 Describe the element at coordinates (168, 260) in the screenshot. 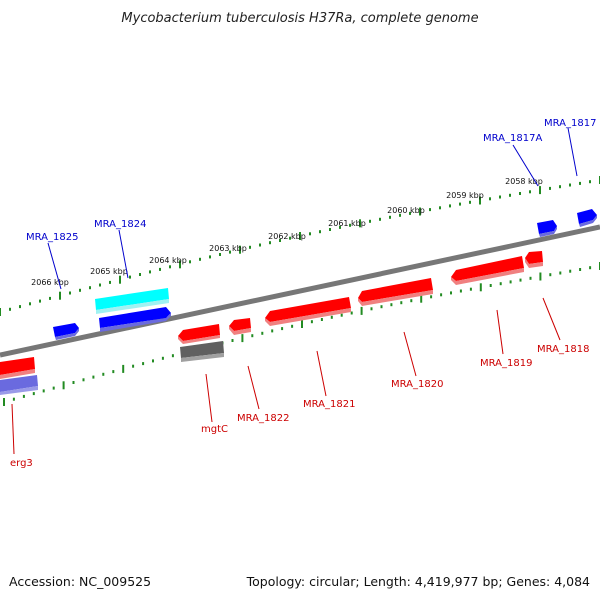

I see `scale-label-2064: 2064 kbp` at that location.